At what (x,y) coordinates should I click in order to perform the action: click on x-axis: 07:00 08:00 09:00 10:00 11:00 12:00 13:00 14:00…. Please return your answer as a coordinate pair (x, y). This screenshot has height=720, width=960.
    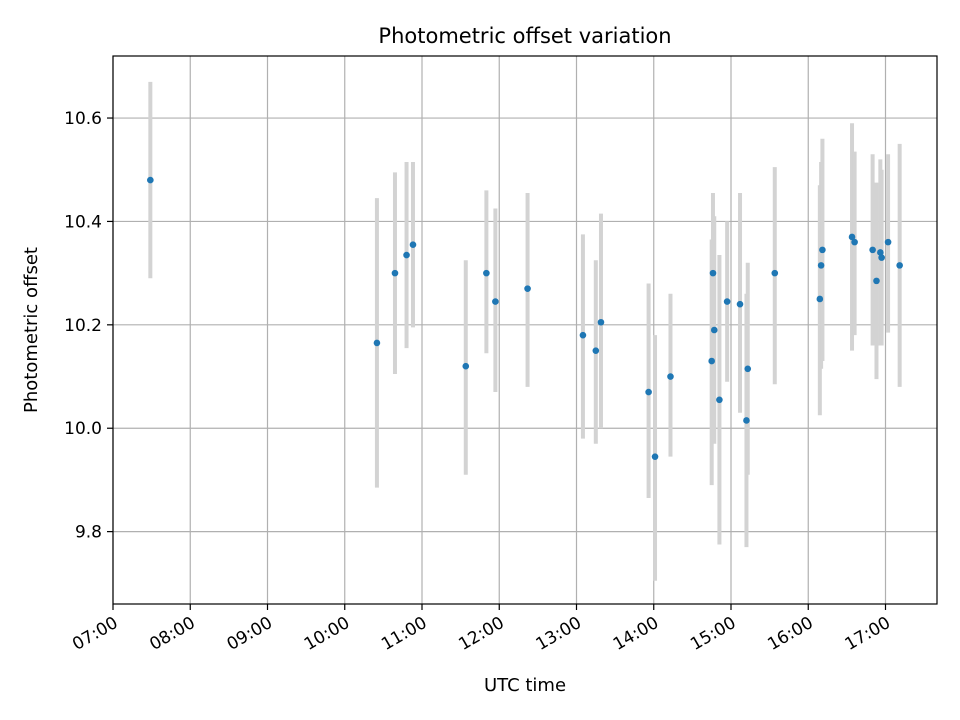
    Looking at the image, I should click on (481, 629).